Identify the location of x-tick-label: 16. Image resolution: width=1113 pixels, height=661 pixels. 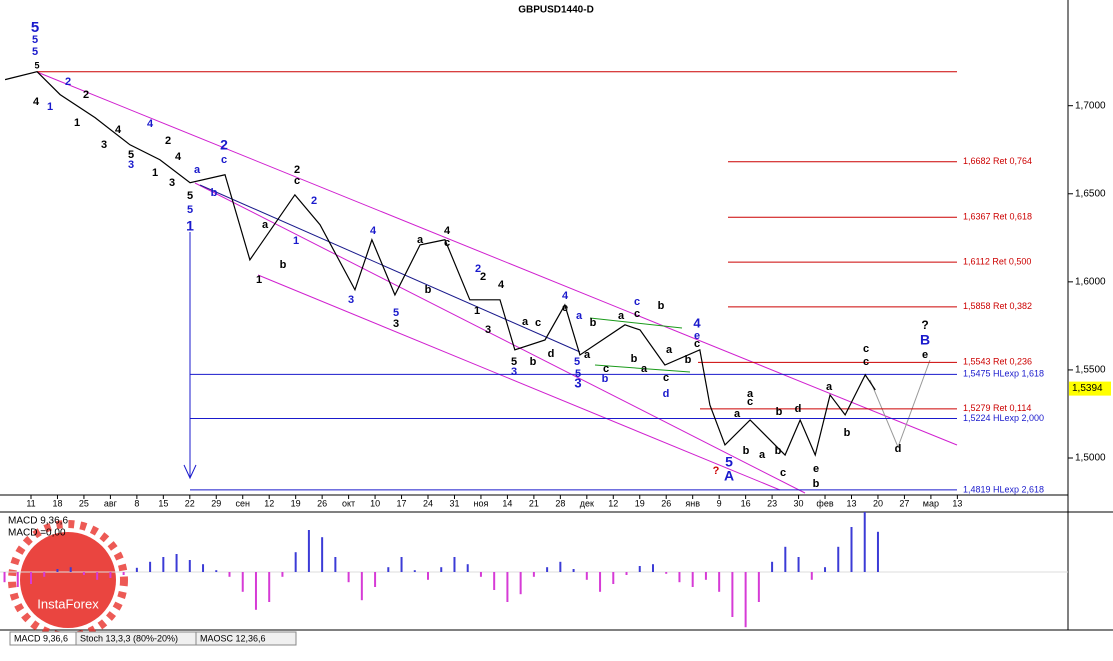
(746, 503).